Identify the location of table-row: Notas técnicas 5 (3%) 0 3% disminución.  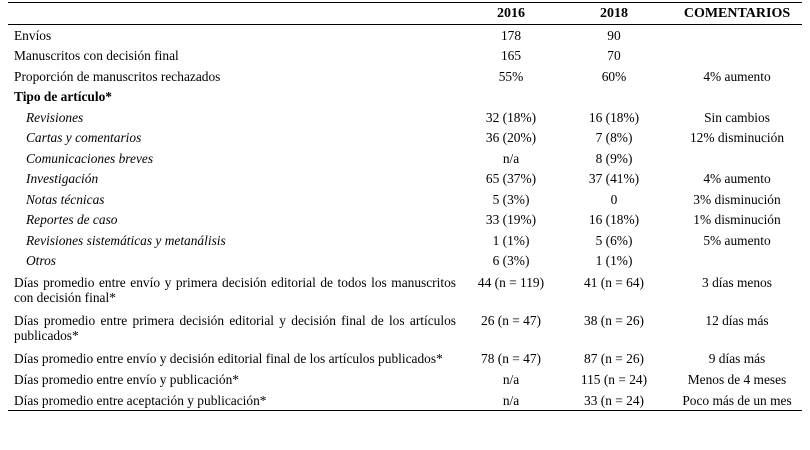
(405, 199).